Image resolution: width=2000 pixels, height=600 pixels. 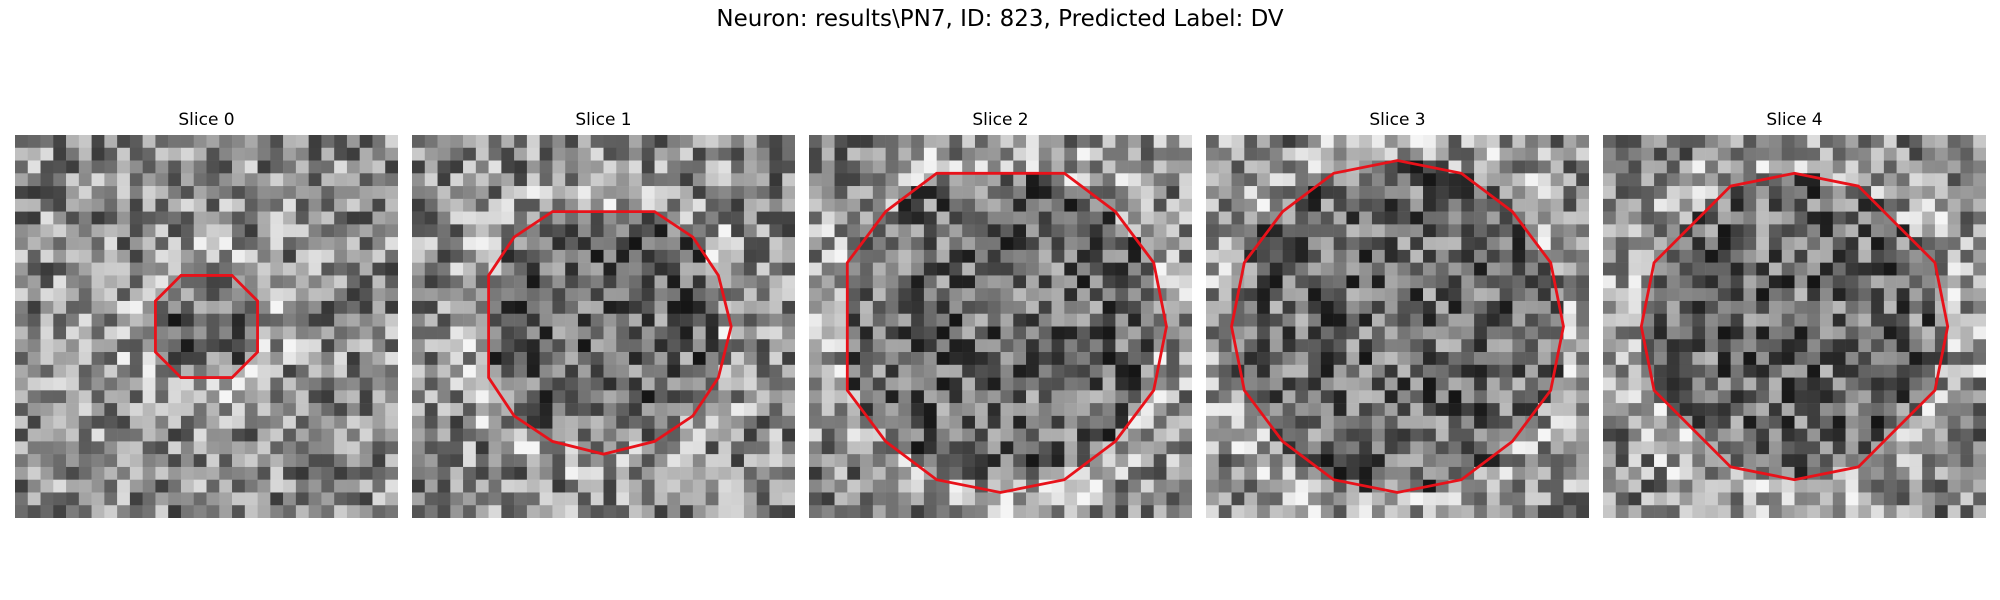 What do you see at coordinates (206, 120) in the screenshot?
I see `slice-title-0: Slice 0` at bounding box center [206, 120].